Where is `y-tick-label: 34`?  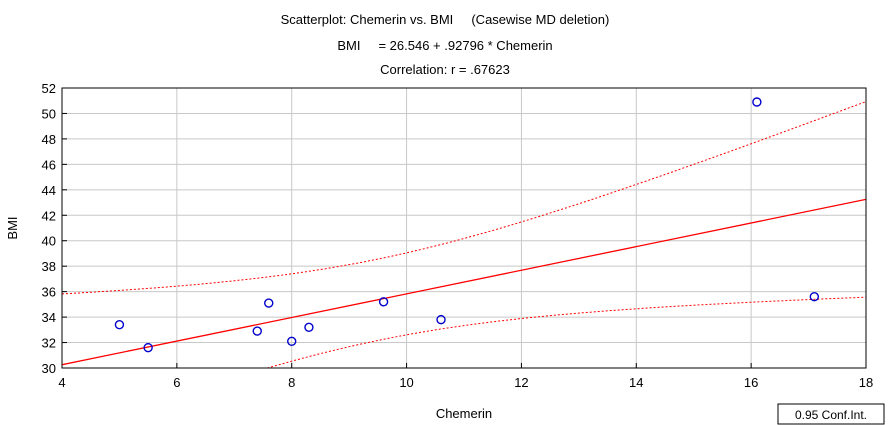
y-tick-label: 34 is located at coordinates (49, 317).